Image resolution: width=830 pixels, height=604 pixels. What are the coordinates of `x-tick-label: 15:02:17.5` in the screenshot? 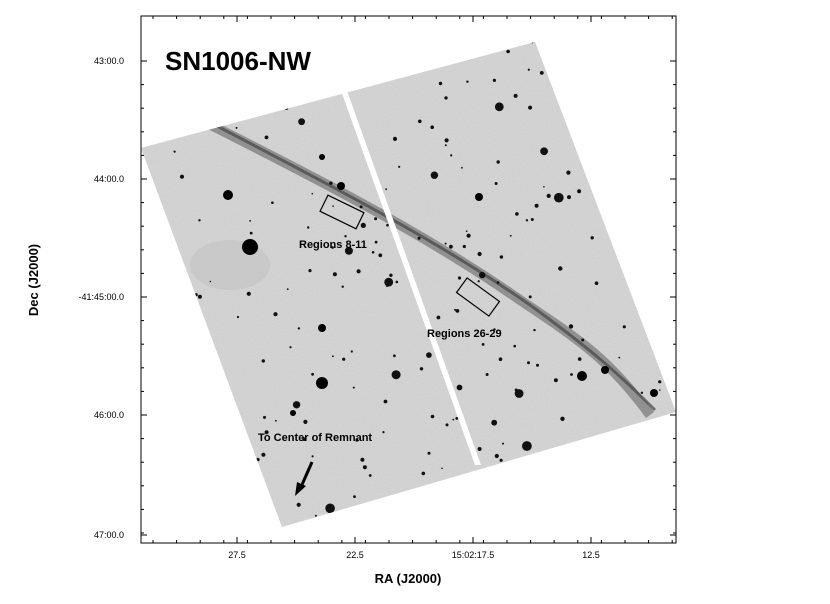 It's located at (473, 555).